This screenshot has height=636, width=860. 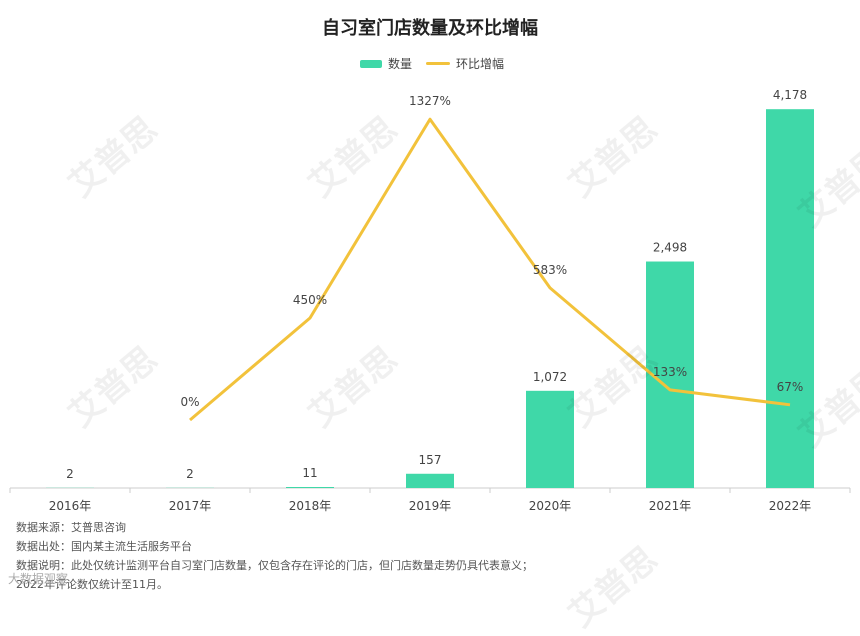 I want to click on x-tick-label-1: 2017年, so click(x=190, y=506).